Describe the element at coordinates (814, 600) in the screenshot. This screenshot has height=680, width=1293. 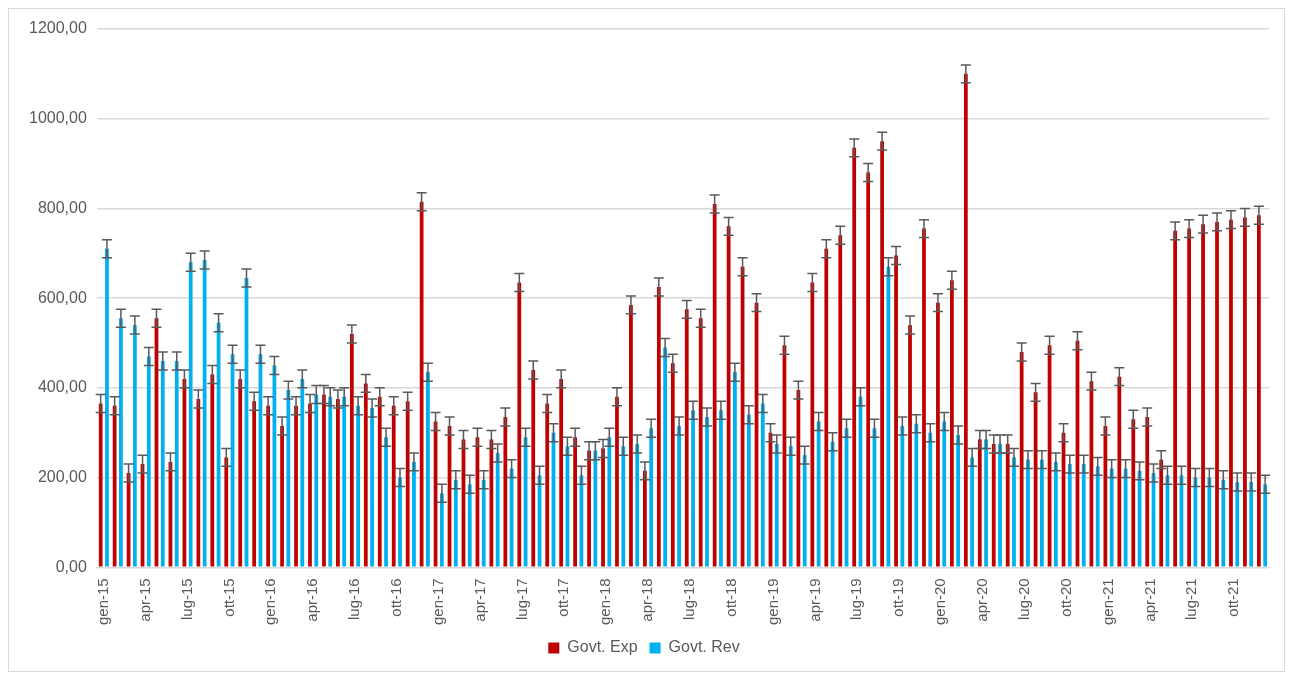
I see `x-tick-label: apr-19` at that location.